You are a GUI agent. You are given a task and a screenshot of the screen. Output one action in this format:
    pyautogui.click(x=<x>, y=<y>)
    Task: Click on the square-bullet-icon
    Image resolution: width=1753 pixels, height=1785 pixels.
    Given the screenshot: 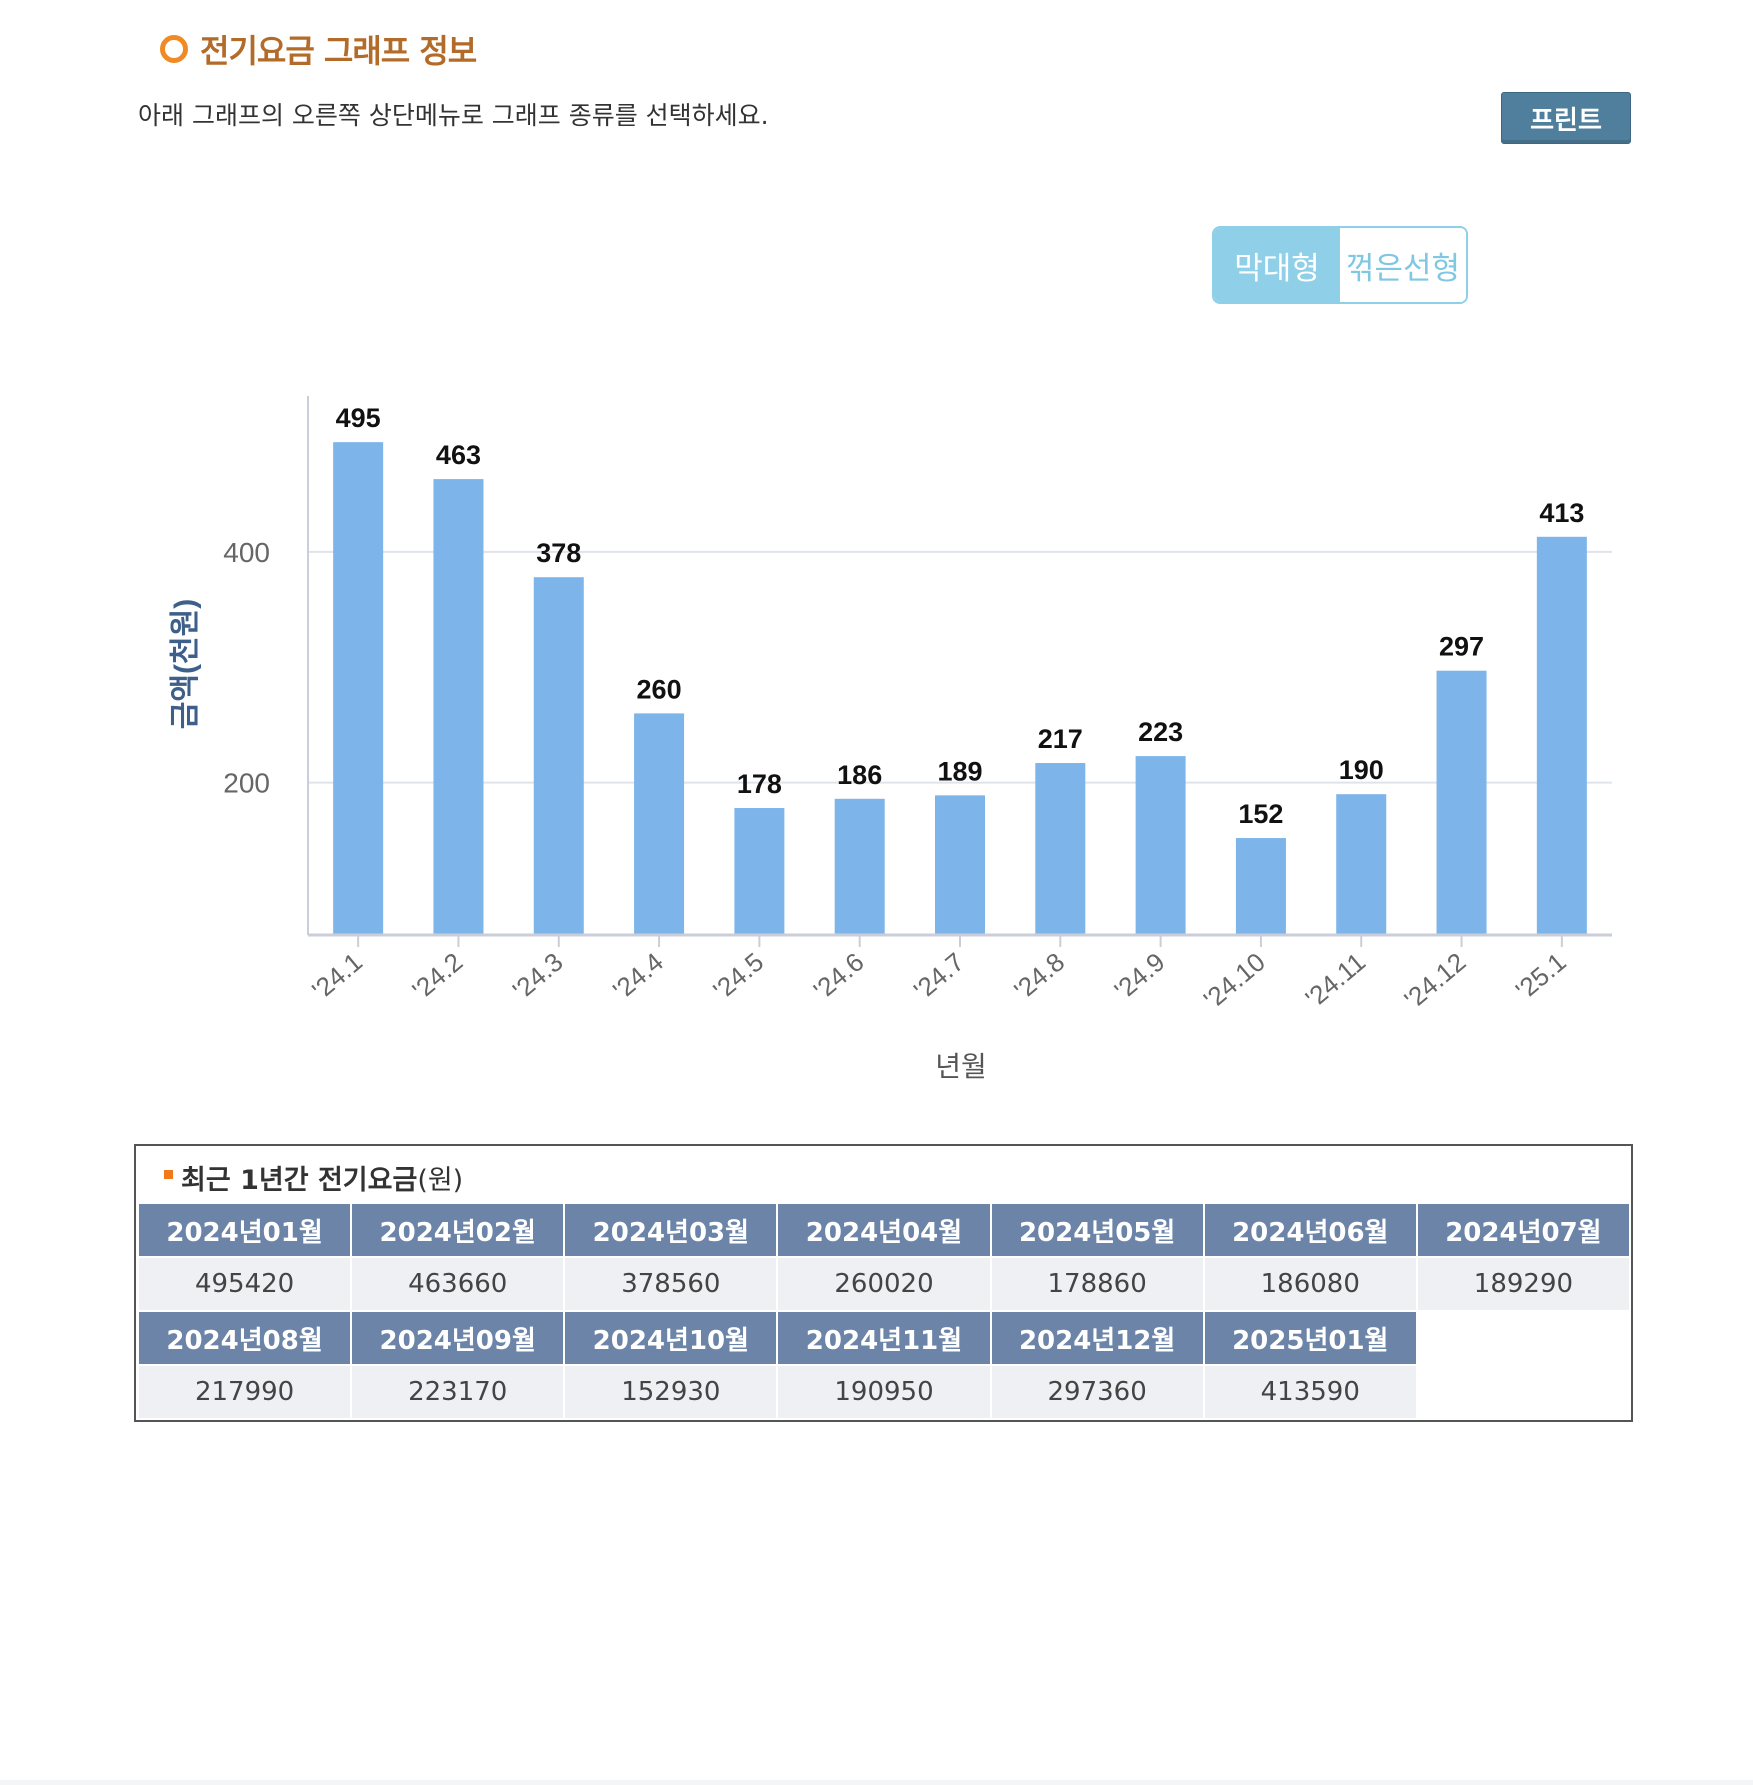 What is the action you would take?
    pyautogui.click(x=168, y=1174)
    